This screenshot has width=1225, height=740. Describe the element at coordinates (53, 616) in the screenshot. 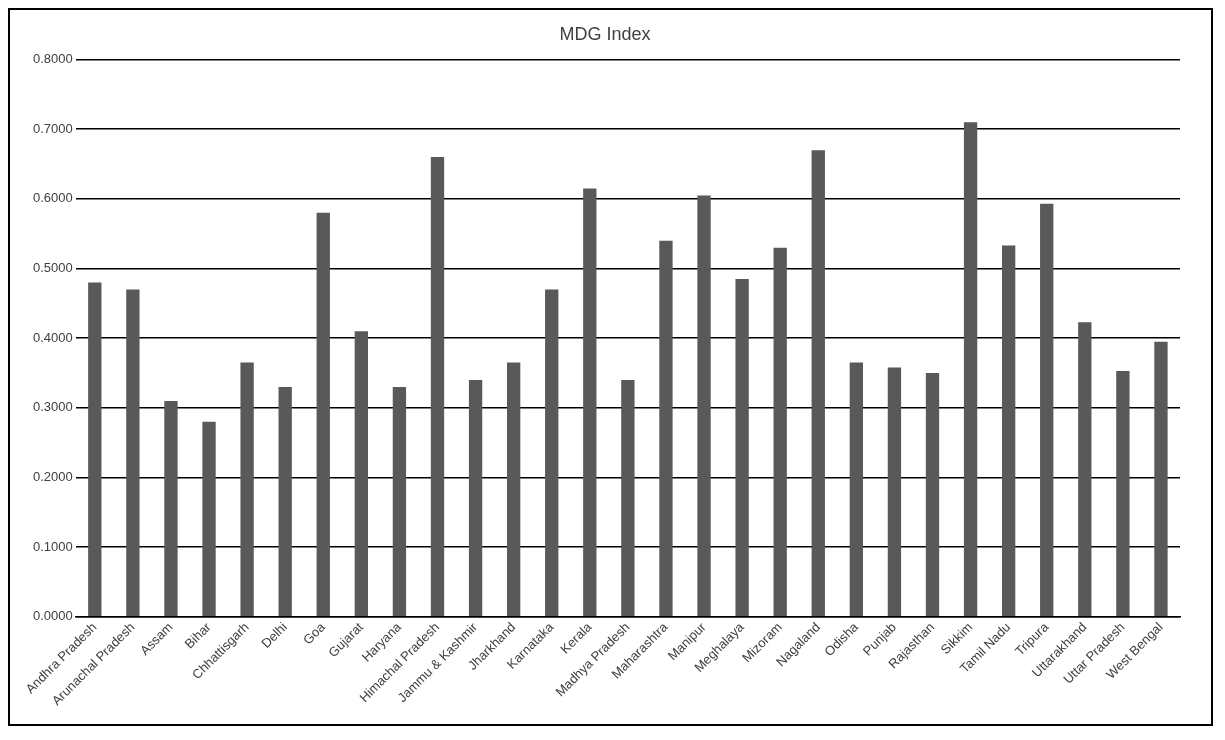

I see `y-tick-label: 0.0000` at that location.